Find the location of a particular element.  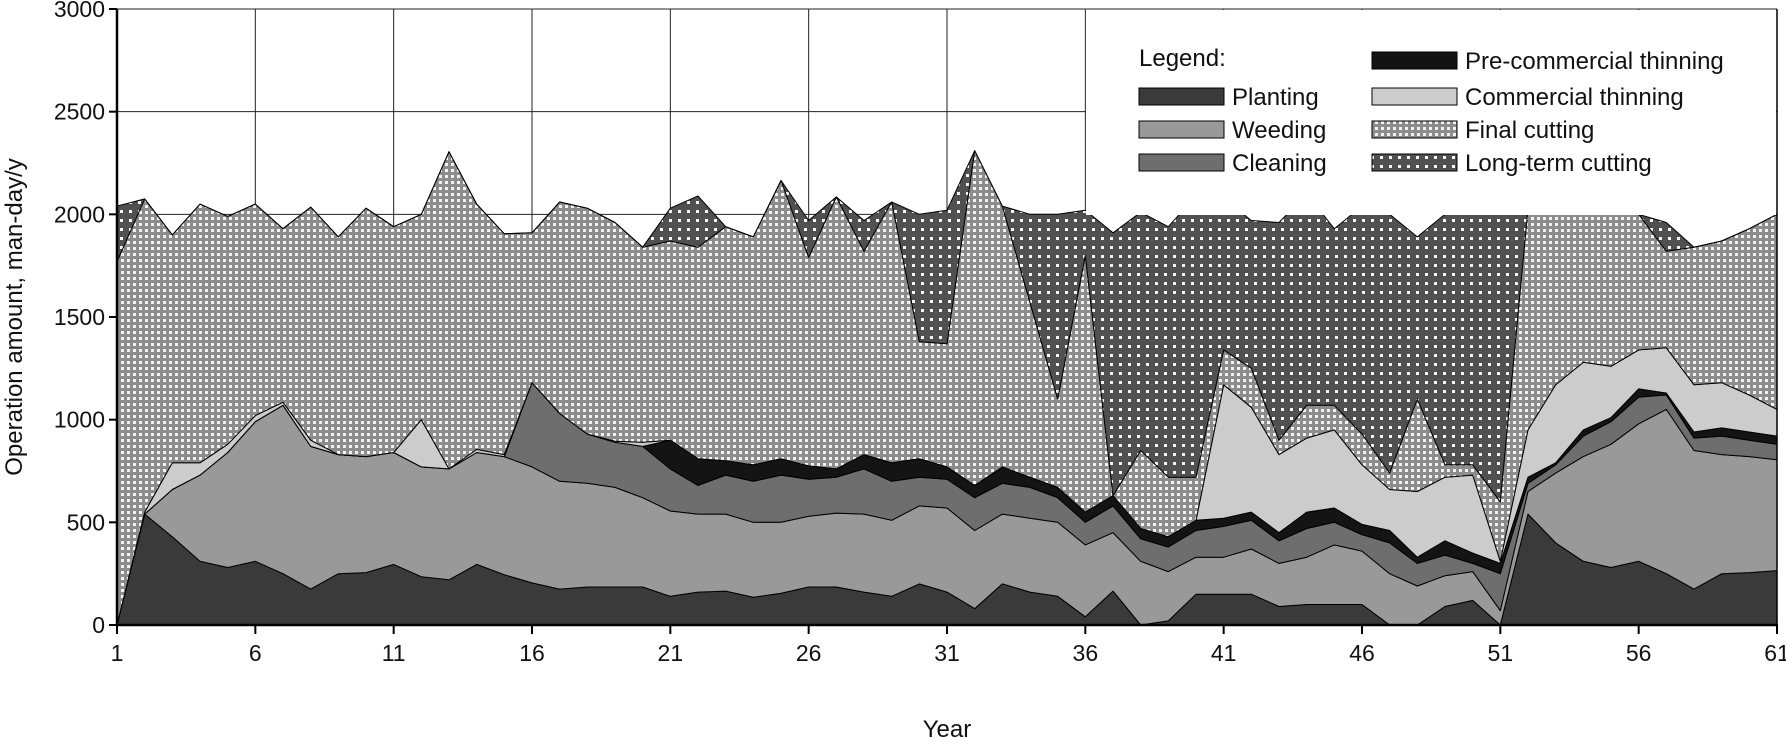

y-tick-label: 2000 is located at coordinates (79, 214).